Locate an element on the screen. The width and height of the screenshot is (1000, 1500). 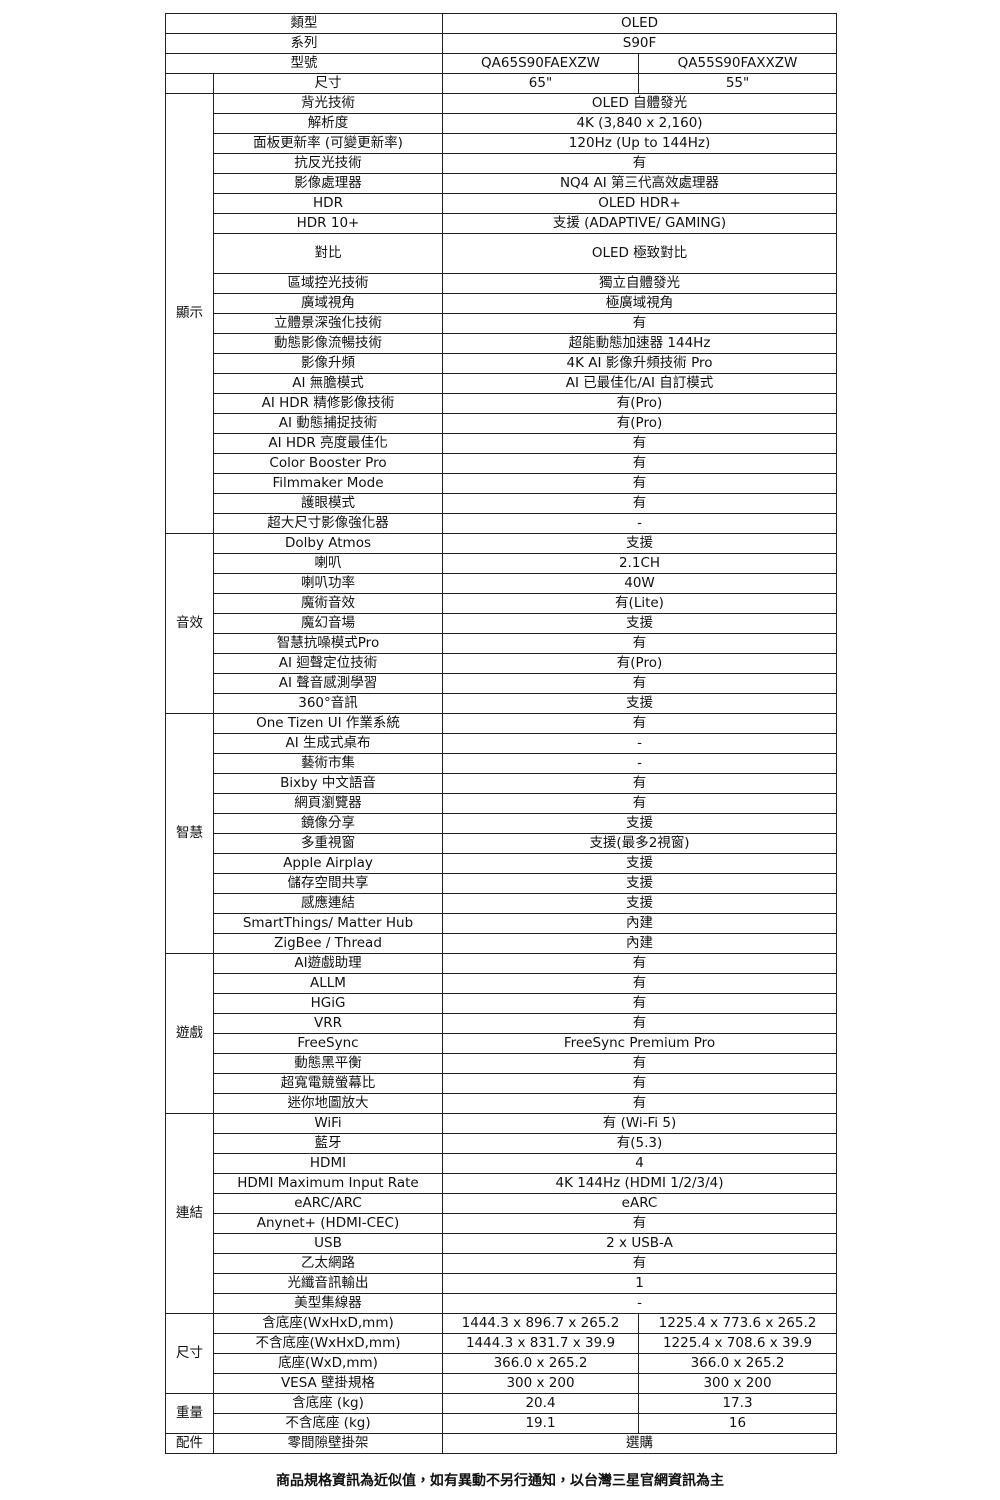
spec-label: 影像升頻 is located at coordinates (328, 363).